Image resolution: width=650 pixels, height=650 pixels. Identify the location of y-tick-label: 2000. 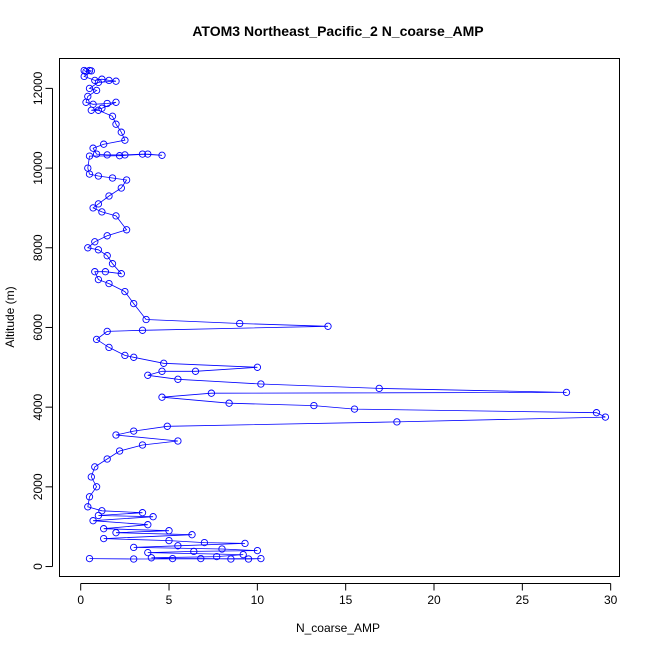
(38, 486).